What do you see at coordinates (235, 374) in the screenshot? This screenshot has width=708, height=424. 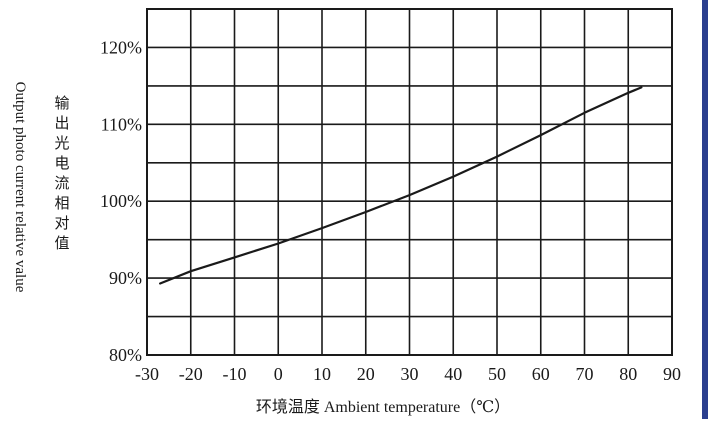 I see `x-tick-label: -10` at bounding box center [235, 374].